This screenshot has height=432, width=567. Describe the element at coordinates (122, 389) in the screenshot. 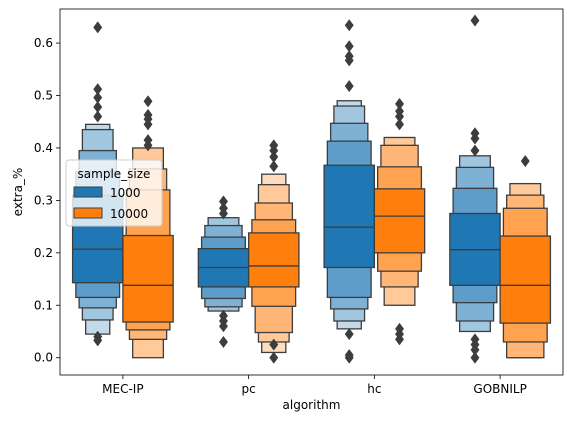

I see `x-tick-label: MEC-IP` at that location.